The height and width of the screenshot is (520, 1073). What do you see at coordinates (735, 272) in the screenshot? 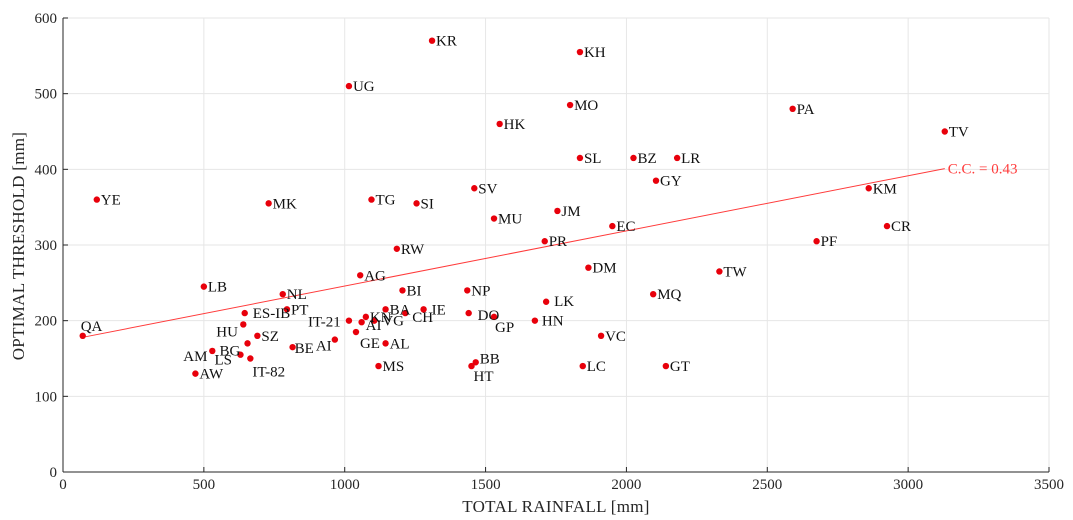
I see `point-label: TW` at bounding box center [735, 272].